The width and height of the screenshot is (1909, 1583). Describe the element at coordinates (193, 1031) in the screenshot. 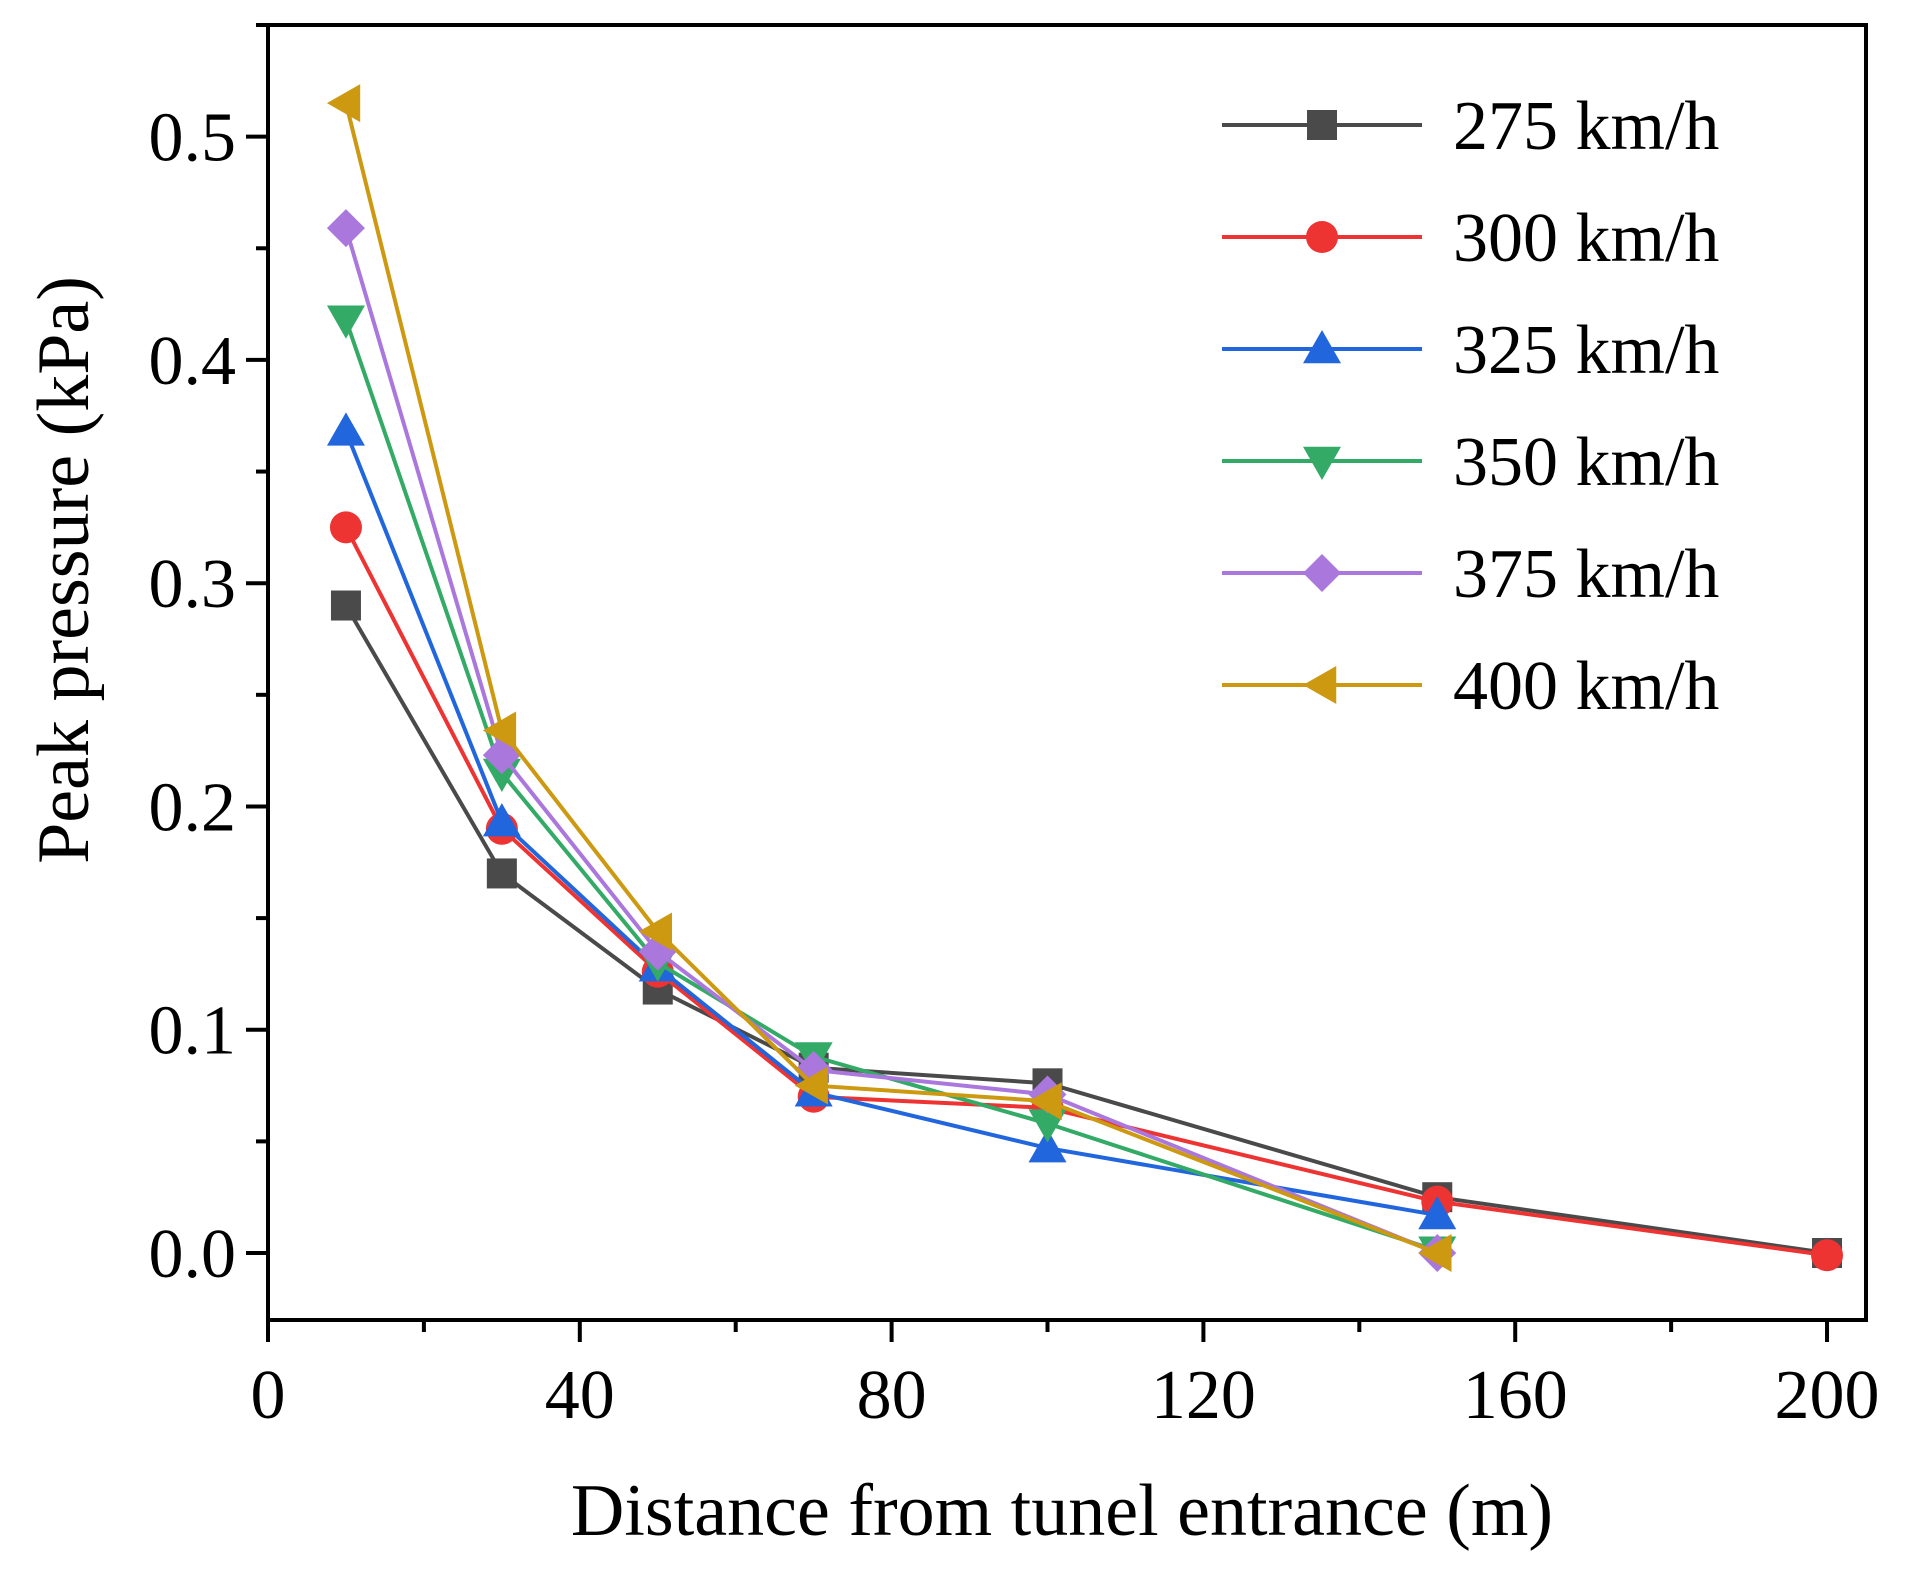

I see `y-tick-label: 0.1` at that location.